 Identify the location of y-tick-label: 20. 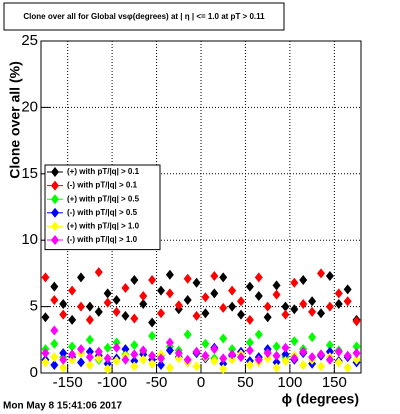
(29, 106).